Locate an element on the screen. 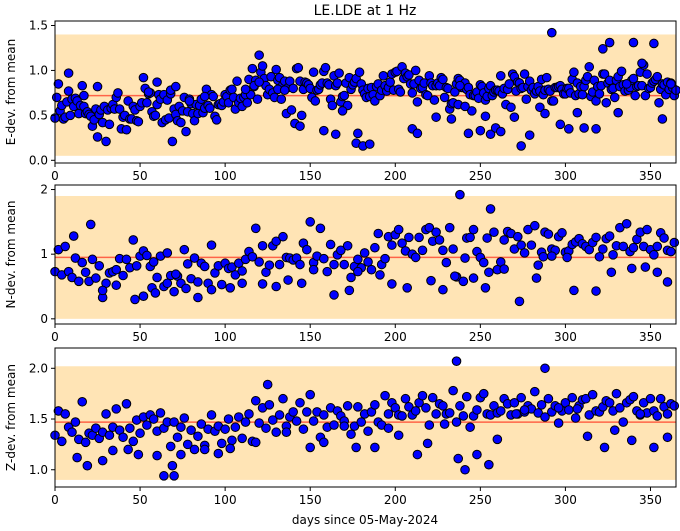 This screenshot has height=531, width=680. e-y-tick-label: 0.0 is located at coordinates (38, 160).